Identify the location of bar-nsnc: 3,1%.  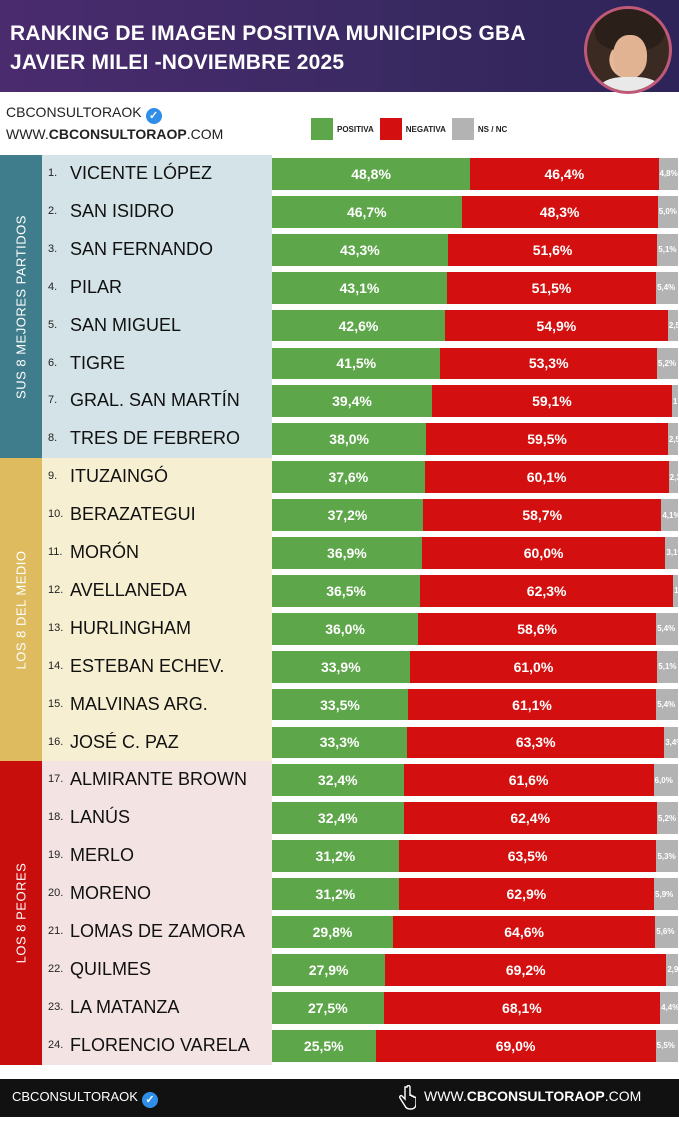
(671, 553).